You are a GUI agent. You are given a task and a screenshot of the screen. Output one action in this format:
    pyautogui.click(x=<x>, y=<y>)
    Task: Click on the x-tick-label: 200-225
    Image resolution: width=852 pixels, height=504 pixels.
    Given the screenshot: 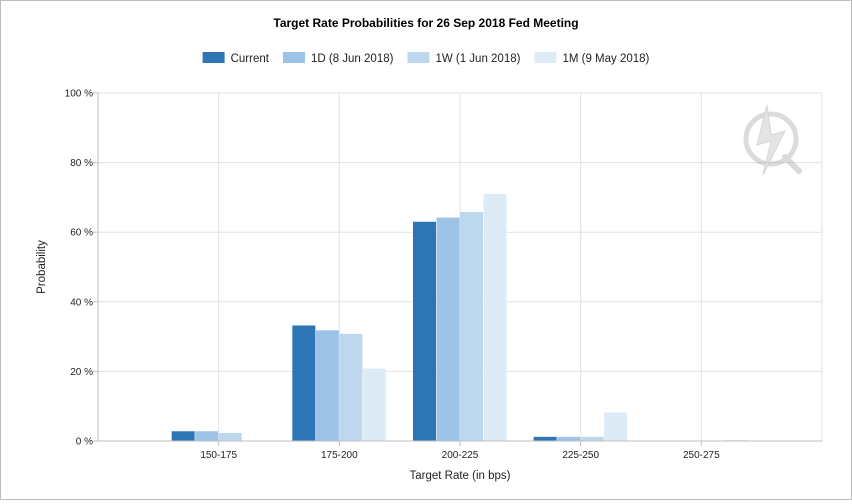 What is the action you would take?
    pyautogui.click(x=460, y=455)
    